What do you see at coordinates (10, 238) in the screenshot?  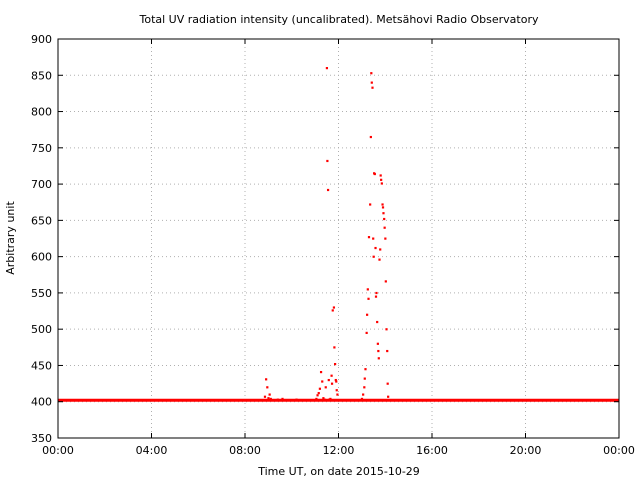 I see `y-axis-label: Arbitrary unit` at bounding box center [10, 238].